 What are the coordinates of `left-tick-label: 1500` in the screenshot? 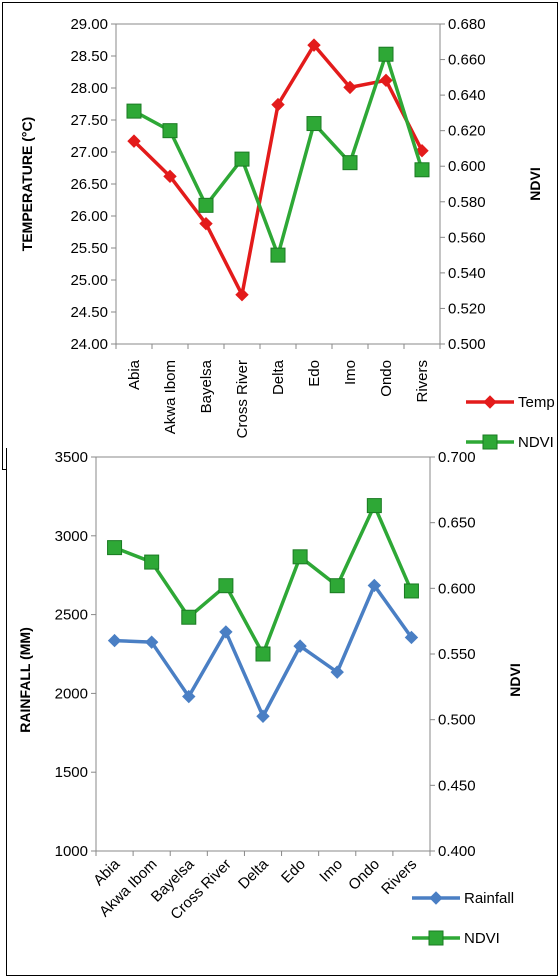 It's located at (71, 772).